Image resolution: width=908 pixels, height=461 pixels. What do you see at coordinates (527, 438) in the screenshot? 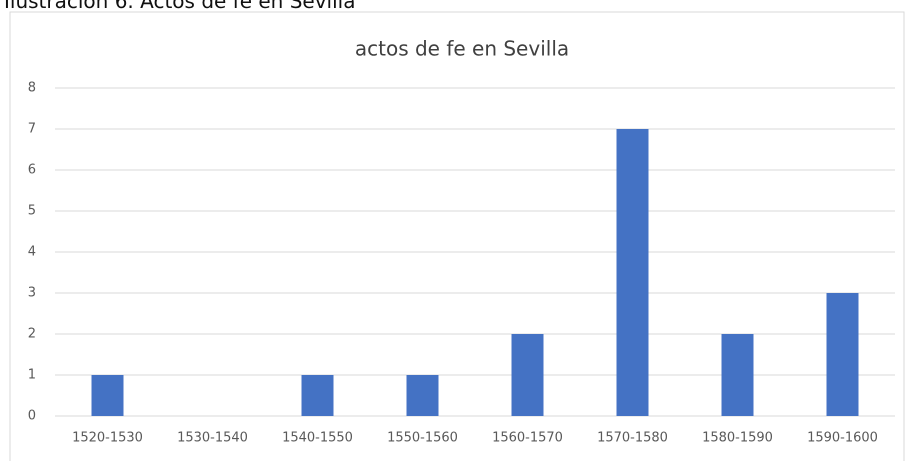
I see `x-tick-label: 1560-1570` at bounding box center [527, 438].